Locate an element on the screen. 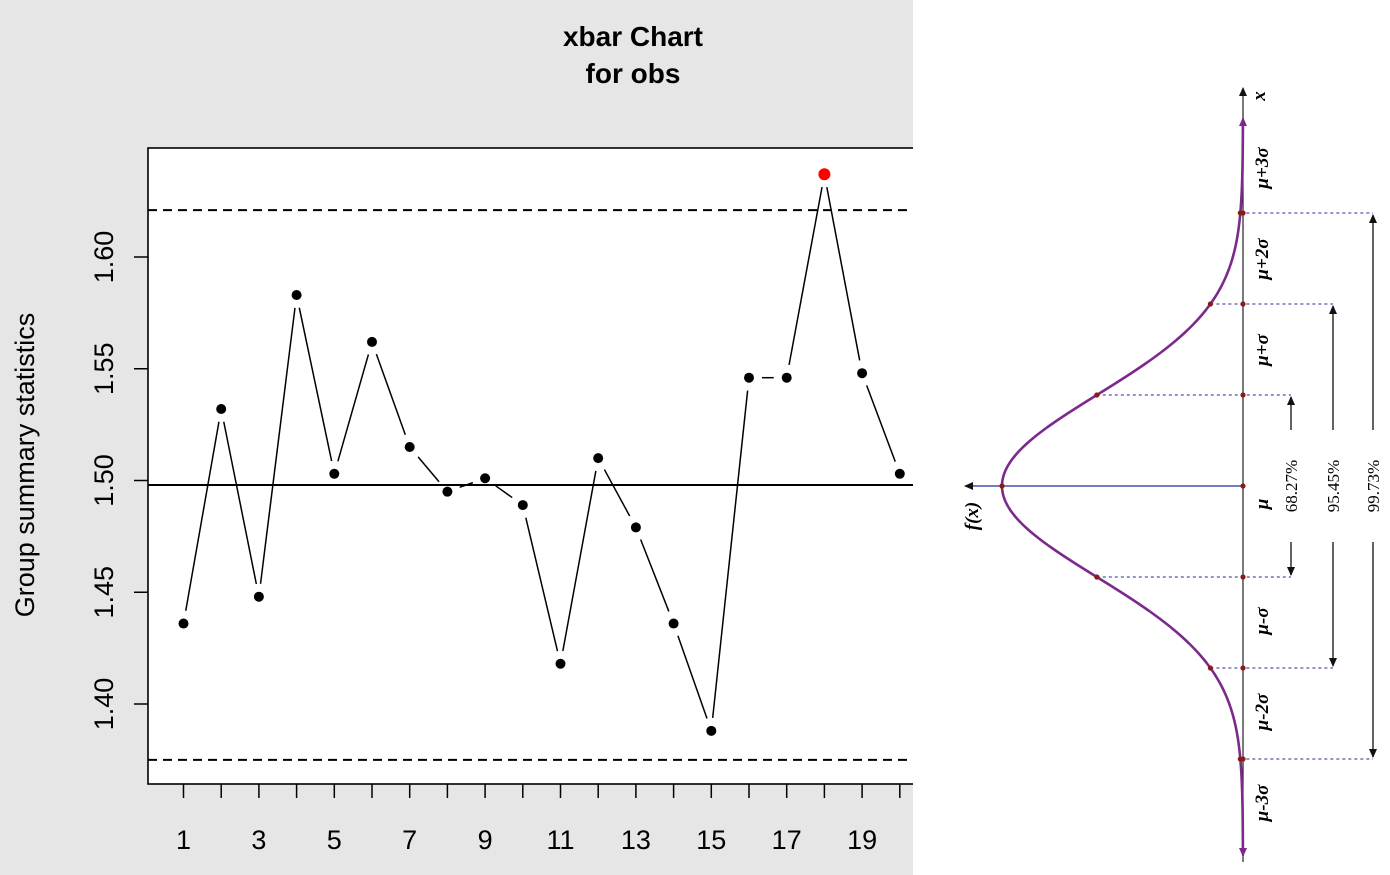  sigma-level-label: μ+3σ is located at coordinates (1262, 168).